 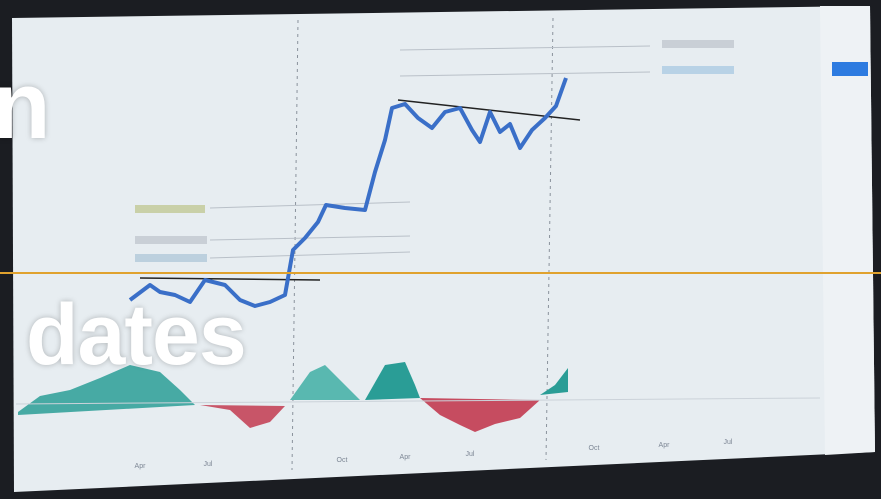 What do you see at coordinates (25, 105) in the screenshot?
I see `overlay-text: n` at bounding box center [25, 105].